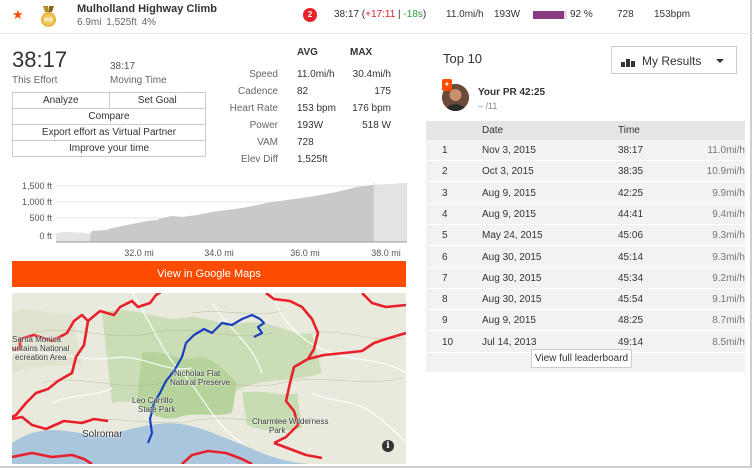 Image resolution: width=754 pixels, height=470 pixels. What do you see at coordinates (728, 321) in the screenshot?
I see `speed-cell: 8.7mi/h` at bounding box center [728, 321].